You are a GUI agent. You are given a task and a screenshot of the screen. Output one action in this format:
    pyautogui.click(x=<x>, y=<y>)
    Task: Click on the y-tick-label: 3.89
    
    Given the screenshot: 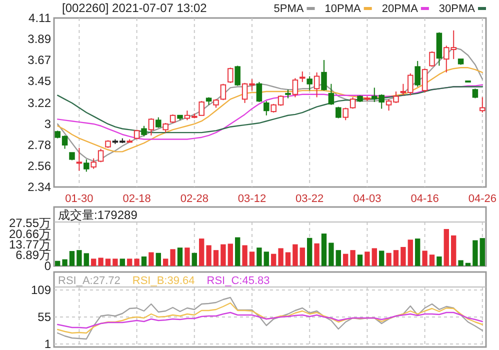 What is the action you would take?
    pyautogui.click(x=40, y=39)
    